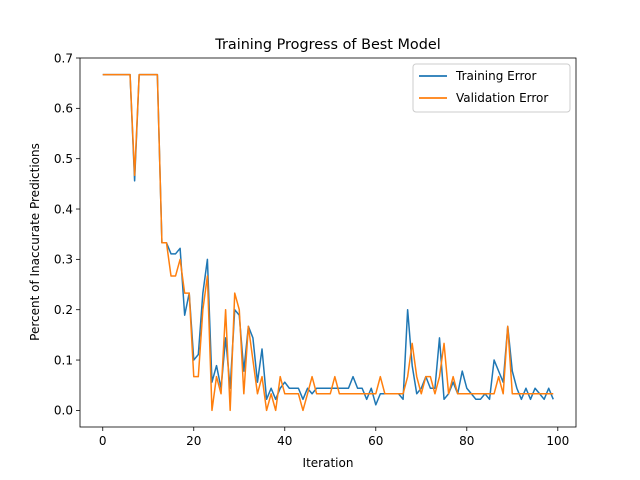 The image size is (640, 480). What do you see at coordinates (328, 463) in the screenshot?
I see `x-axis-label: Iteration` at bounding box center [328, 463].